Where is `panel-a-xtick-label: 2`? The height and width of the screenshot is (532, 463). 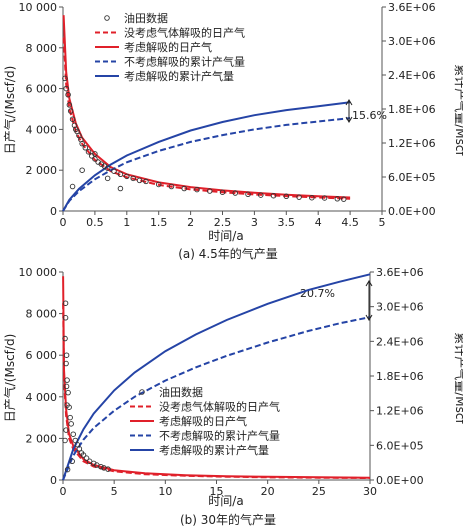 panel-a-xtick-label: 2 is located at coordinates (190, 222).